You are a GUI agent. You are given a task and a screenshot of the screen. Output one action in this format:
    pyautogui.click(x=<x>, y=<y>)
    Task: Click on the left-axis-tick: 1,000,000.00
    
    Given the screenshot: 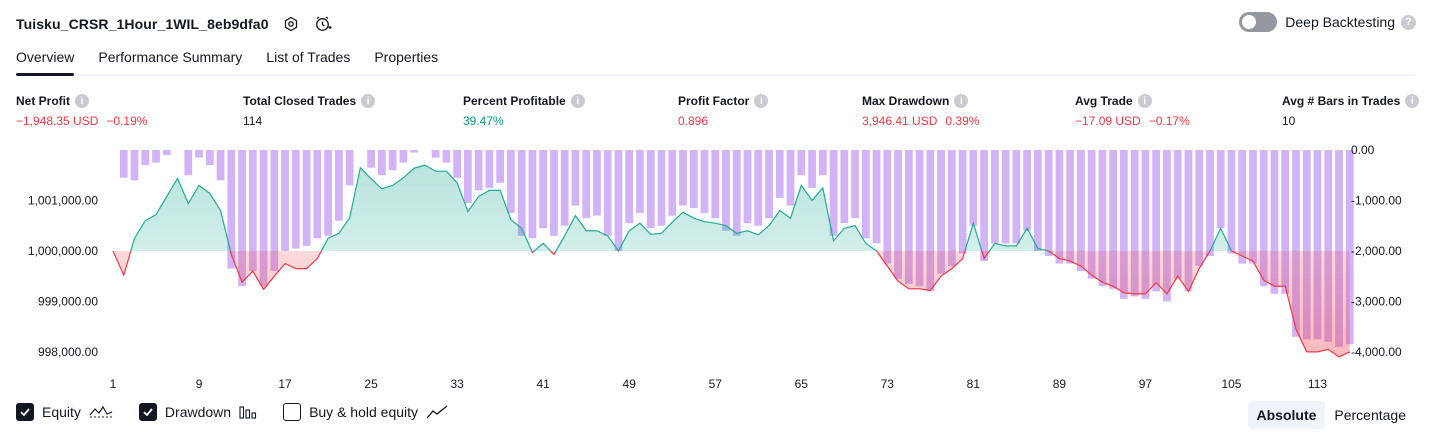 What is the action you would take?
    pyautogui.click(x=63, y=251)
    